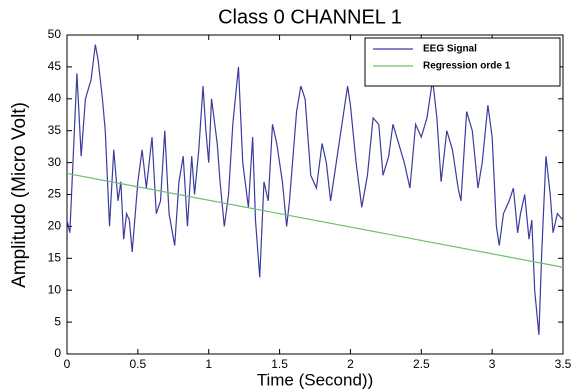  Describe the element at coordinates (57, 321) in the screenshot. I see `y-tick-label: 5` at that location.